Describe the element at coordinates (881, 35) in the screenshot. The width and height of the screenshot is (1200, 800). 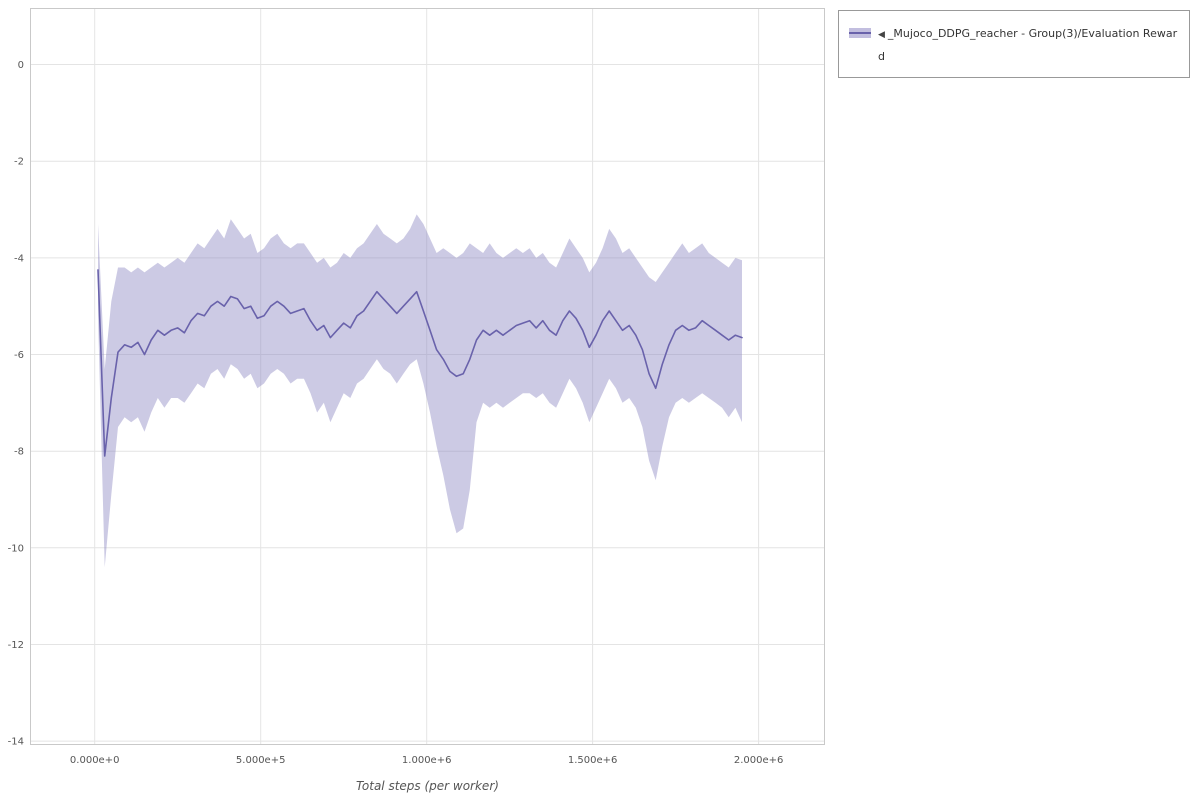
I see `collapse-arrow-icon: ◀` at that location.